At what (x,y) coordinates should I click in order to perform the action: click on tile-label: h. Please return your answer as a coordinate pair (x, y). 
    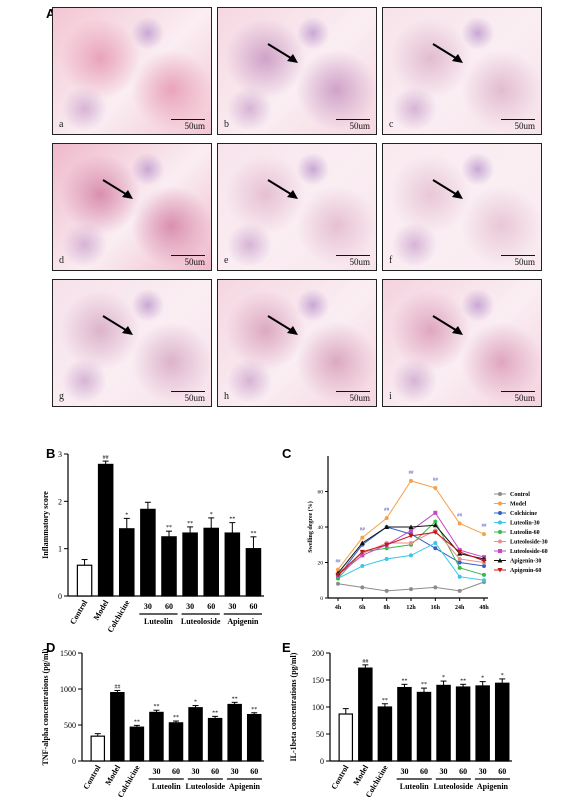
    Looking at the image, I should click on (226, 396).